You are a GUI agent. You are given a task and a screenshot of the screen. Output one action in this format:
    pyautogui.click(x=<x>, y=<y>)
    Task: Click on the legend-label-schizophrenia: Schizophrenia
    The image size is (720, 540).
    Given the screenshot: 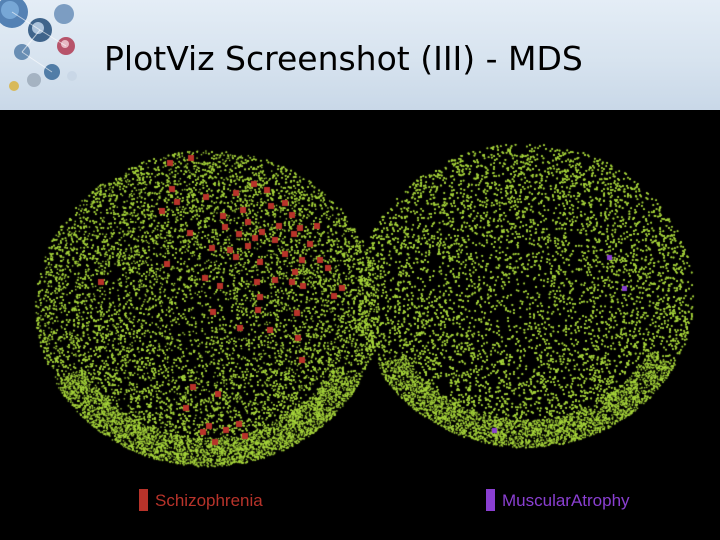 What is the action you would take?
    pyautogui.click(x=209, y=500)
    